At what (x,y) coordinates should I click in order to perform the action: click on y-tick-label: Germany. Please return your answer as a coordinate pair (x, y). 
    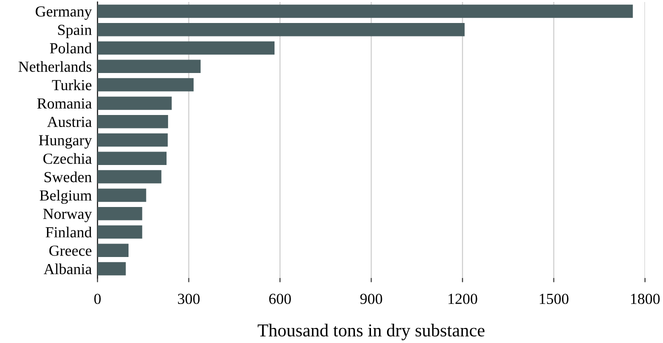
    Looking at the image, I should click on (64, 13).